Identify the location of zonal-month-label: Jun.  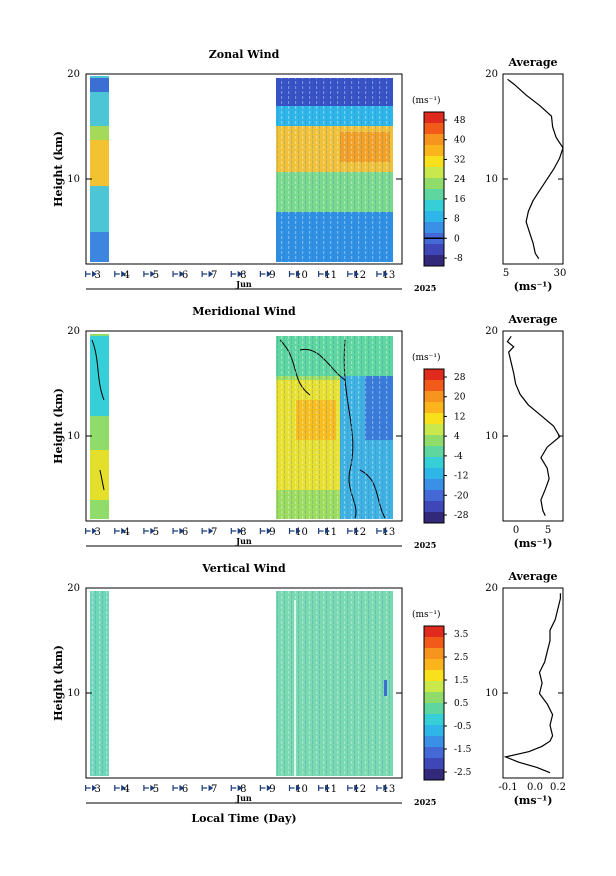
(243, 284).